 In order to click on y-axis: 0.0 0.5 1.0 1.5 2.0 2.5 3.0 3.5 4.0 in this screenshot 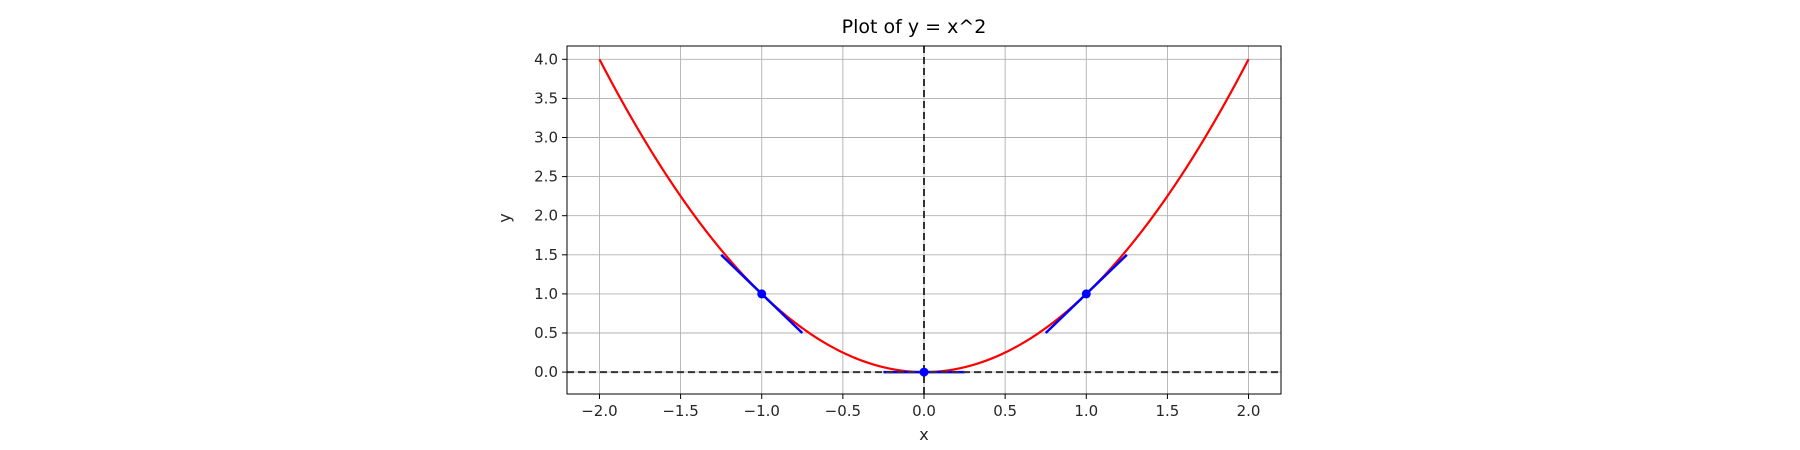, I will do `click(550, 215)`.